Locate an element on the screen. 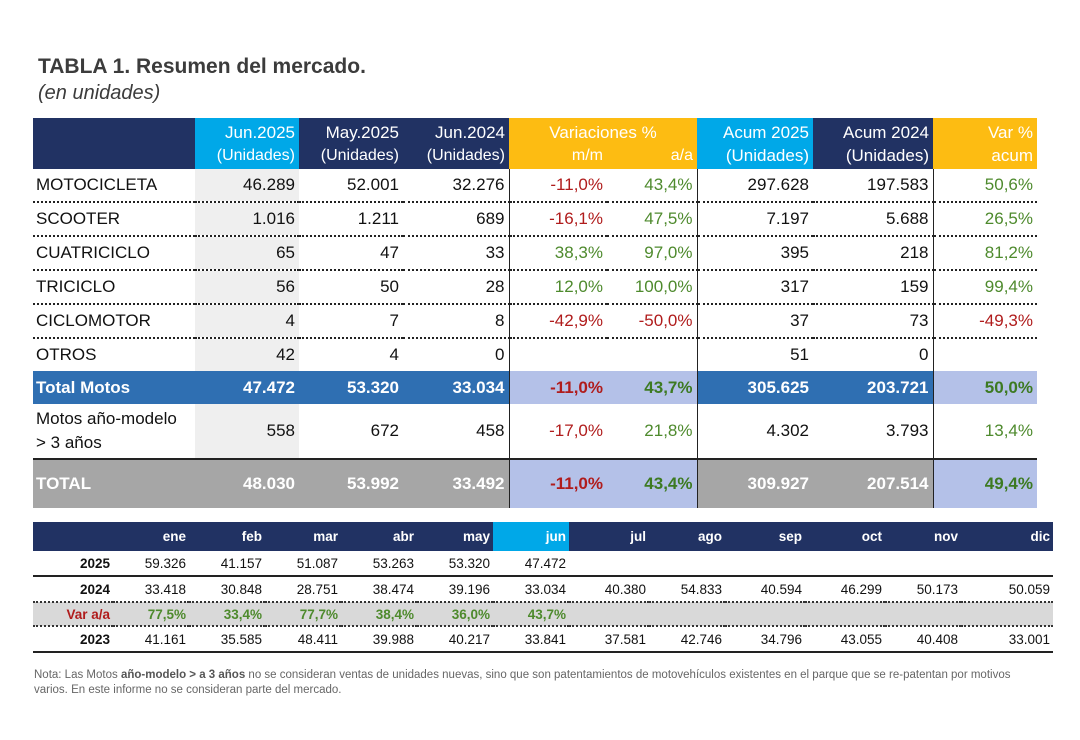 The width and height of the screenshot is (1080, 740). cell-may25: 1.211 is located at coordinates (351, 219).